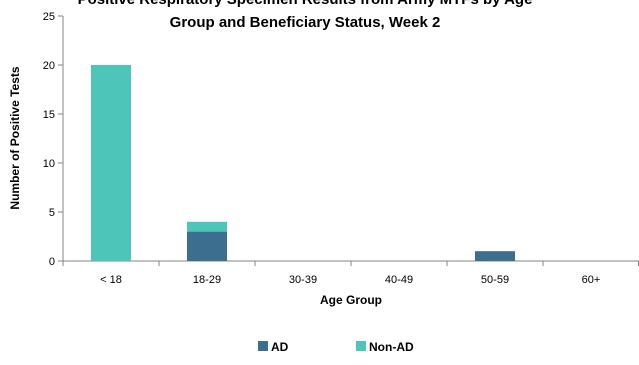 The width and height of the screenshot is (639, 365). Describe the element at coordinates (280, 347) in the screenshot. I see `legend-label-ad: AD` at that location.